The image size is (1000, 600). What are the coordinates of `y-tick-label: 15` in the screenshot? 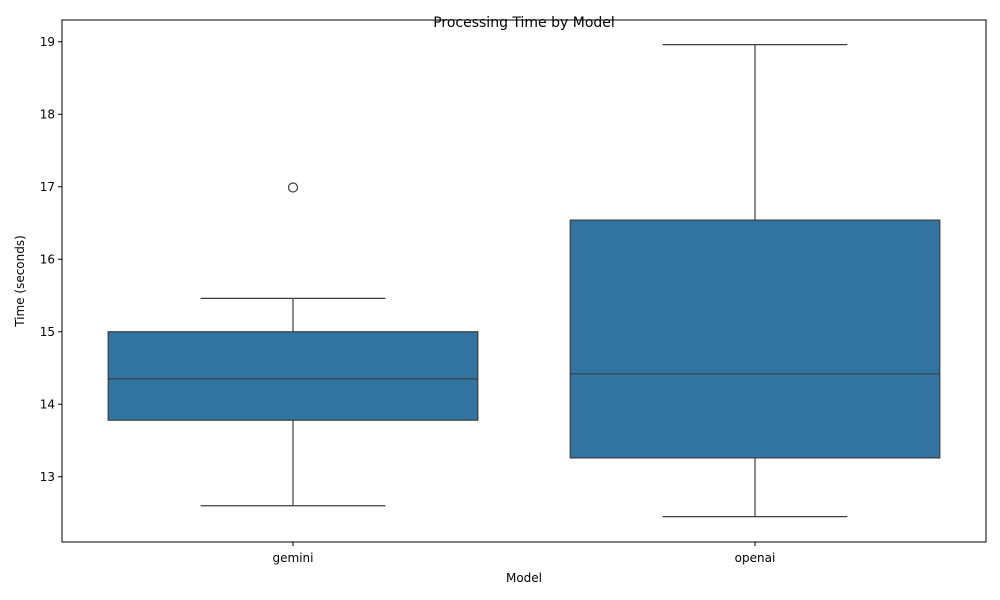 It's located at (47, 332).